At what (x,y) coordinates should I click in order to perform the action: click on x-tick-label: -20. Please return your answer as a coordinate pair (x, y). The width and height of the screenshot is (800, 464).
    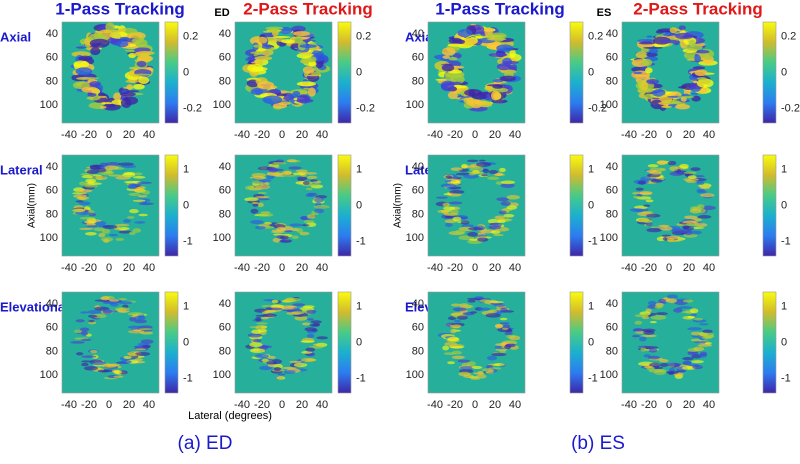
    Looking at the image, I should click on (455, 405).